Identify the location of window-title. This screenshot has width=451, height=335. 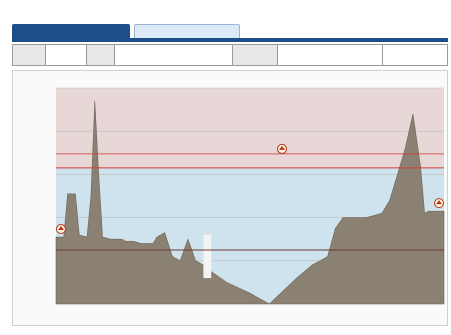
(186, 11).